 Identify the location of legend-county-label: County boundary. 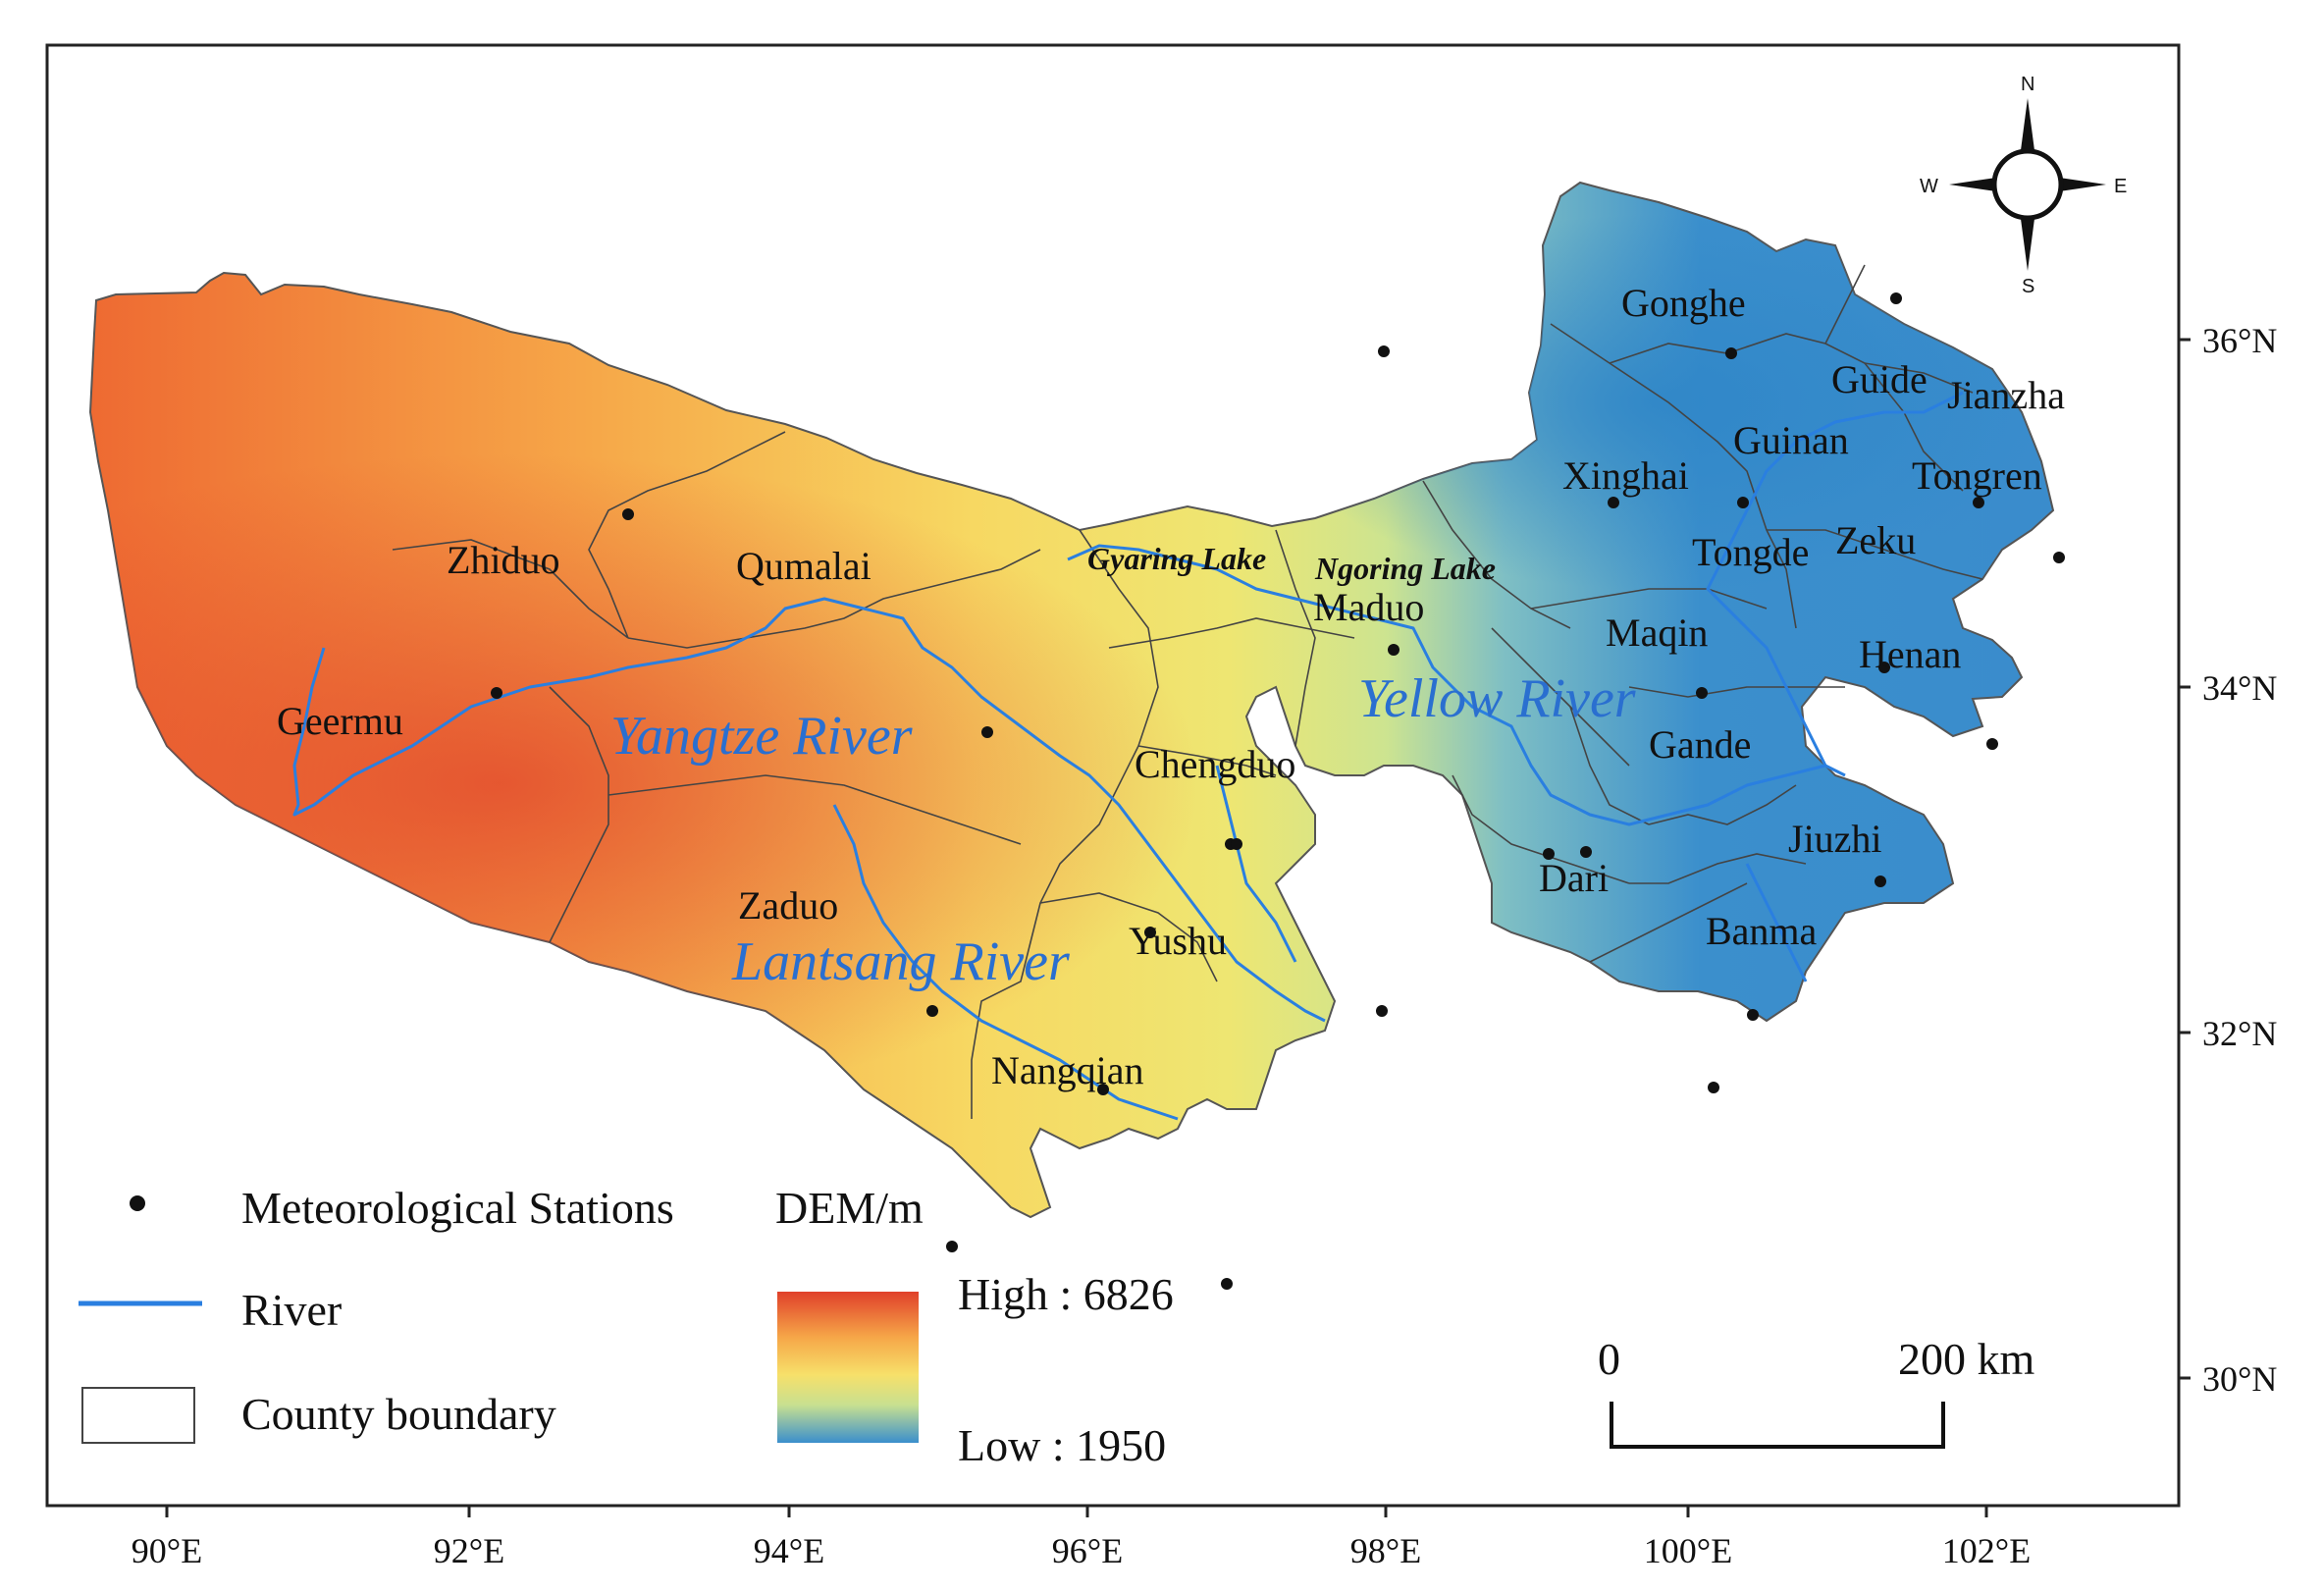
(398, 1414).